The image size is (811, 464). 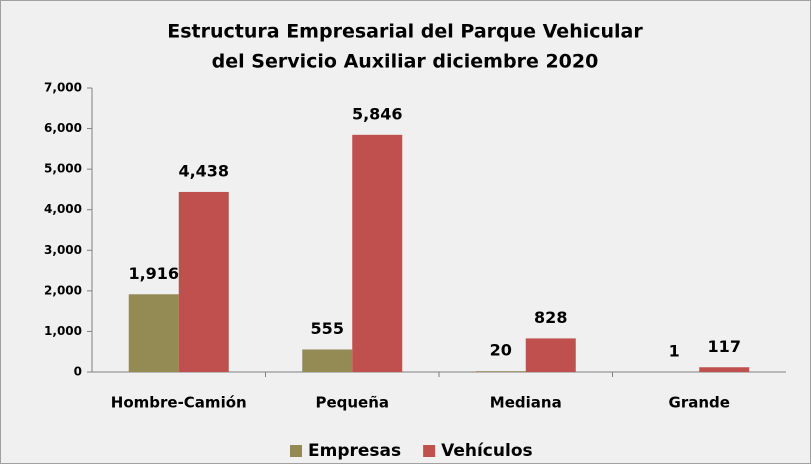 I want to click on value-label: 5,846, so click(x=377, y=113).